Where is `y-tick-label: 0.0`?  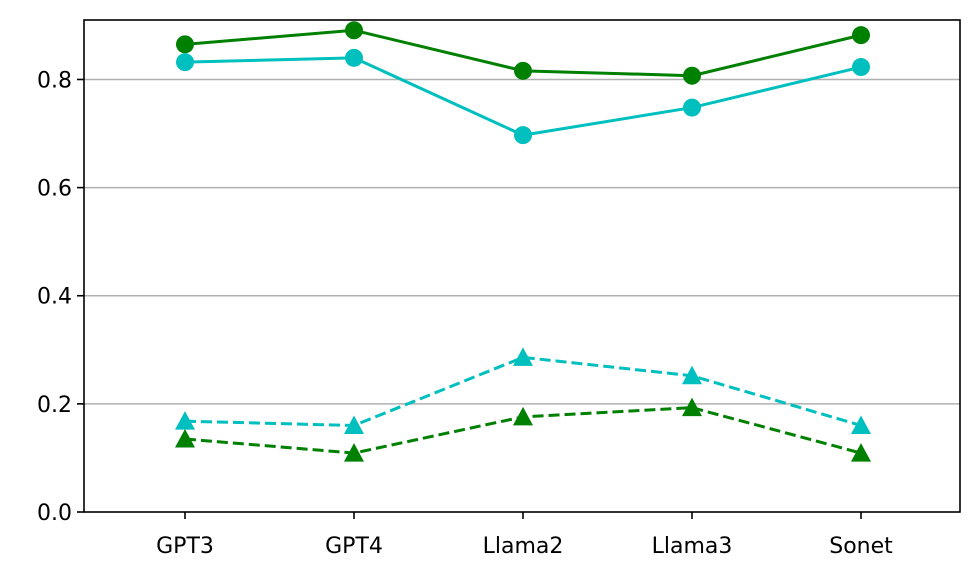 y-tick-label: 0.0 is located at coordinates (54, 513).